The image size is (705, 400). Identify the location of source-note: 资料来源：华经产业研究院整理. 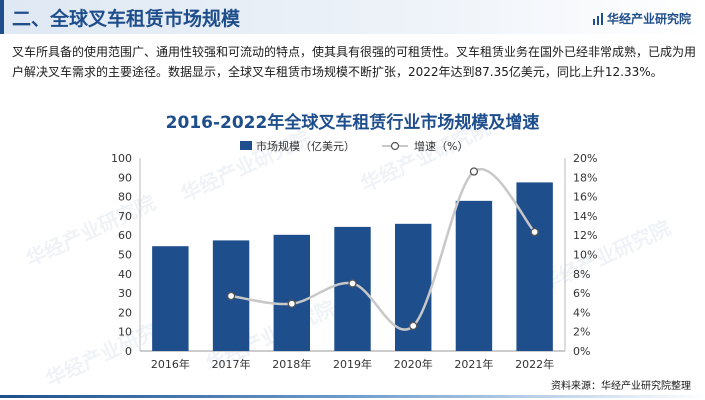
(621, 386).